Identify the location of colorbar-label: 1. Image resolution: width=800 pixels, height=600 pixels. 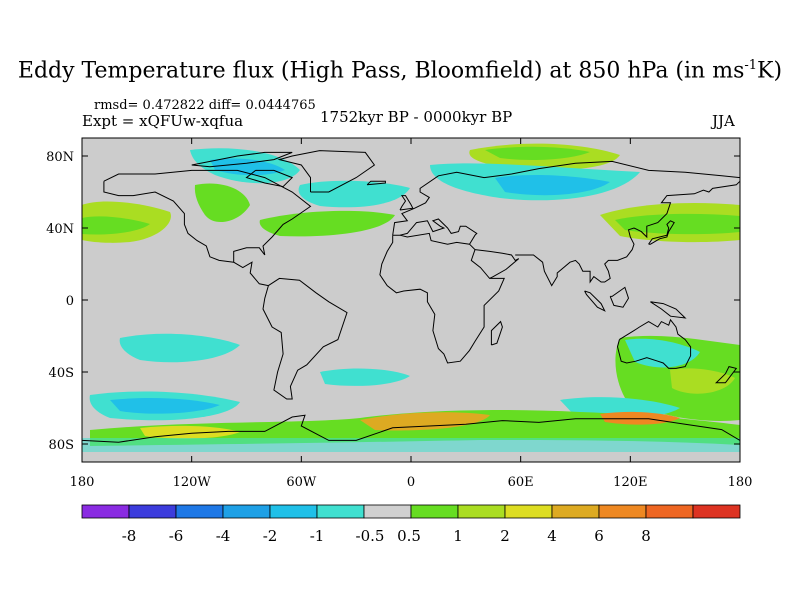
(458, 536).